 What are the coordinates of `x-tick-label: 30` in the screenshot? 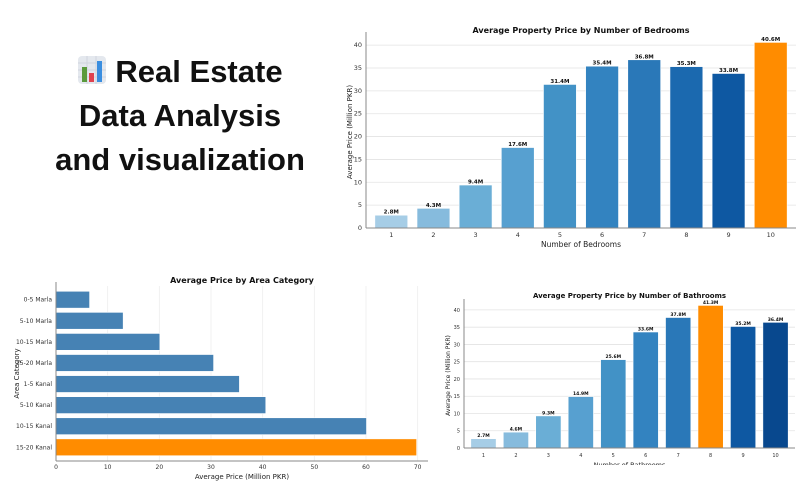 It's located at (211, 467).